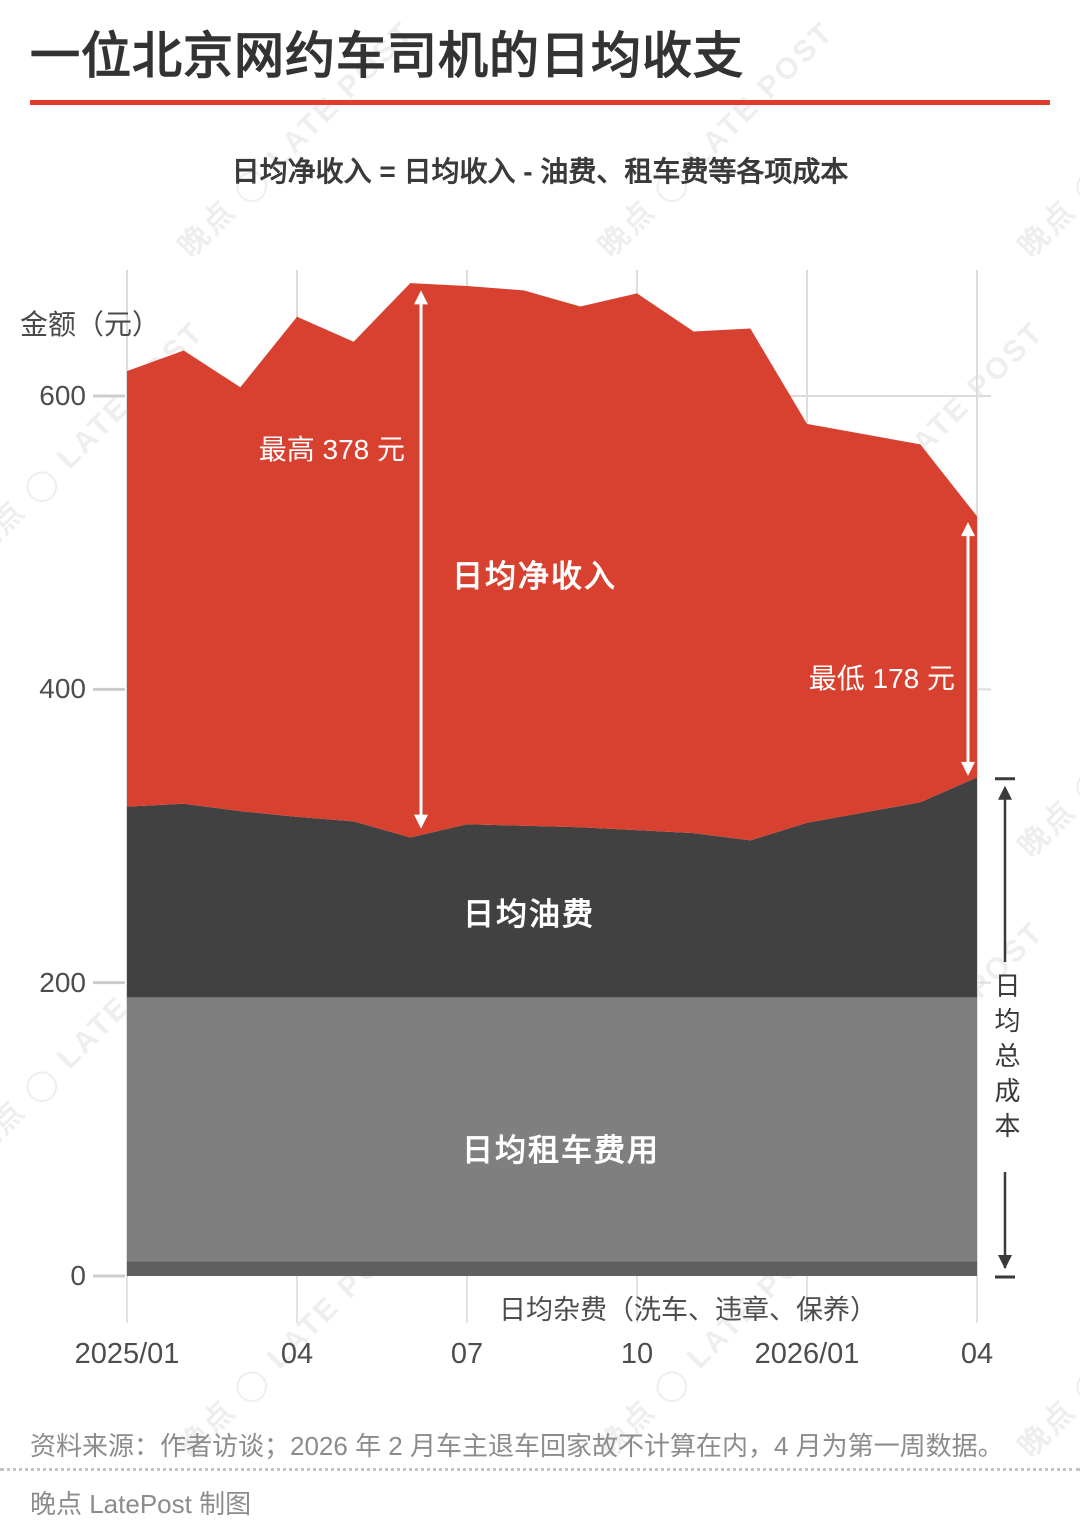 The height and width of the screenshot is (1525, 1080). What do you see at coordinates (467, 1354) in the screenshot?
I see `x-tick-label: 07` at bounding box center [467, 1354].